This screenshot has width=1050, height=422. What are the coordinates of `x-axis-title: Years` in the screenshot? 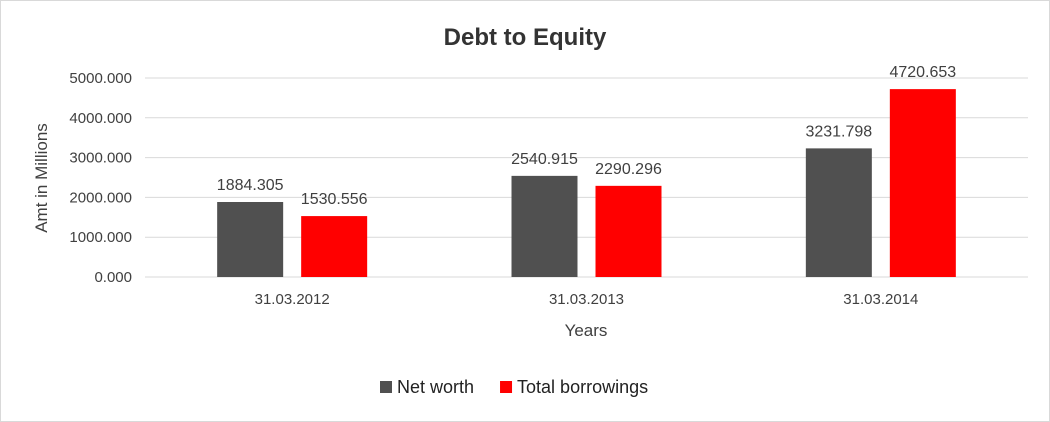 It's located at (586, 330).